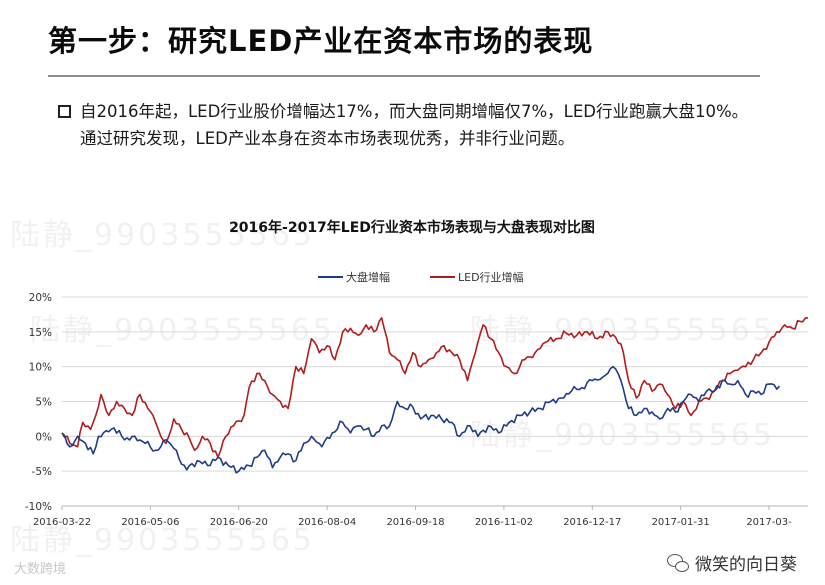 This screenshot has width=825, height=585. Describe the element at coordinates (404, 76) in the screenshot. I see `title-divider` at that location.